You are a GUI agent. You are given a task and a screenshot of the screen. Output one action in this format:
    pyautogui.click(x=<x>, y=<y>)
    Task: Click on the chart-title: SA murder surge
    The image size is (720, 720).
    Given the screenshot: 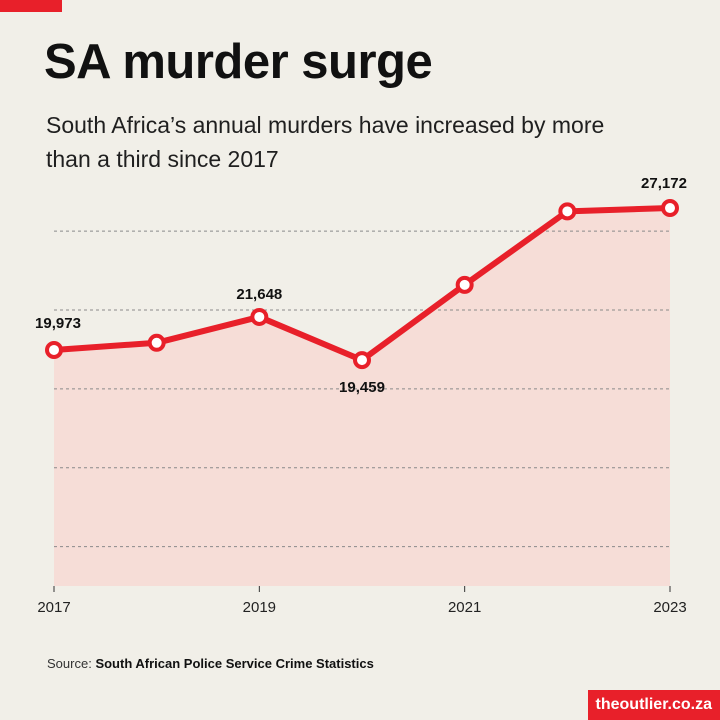 What is the action you would take?
    pyautogui.click(x=238, y=62)
    